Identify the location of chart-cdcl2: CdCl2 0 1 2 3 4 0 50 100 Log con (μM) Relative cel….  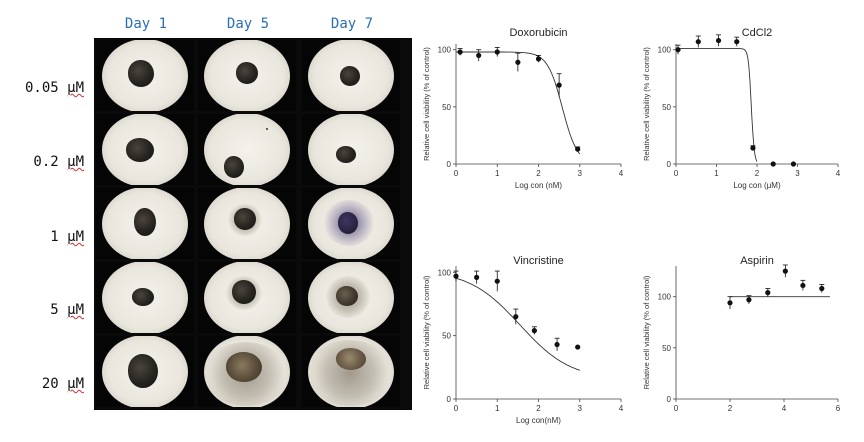
(741, 108).